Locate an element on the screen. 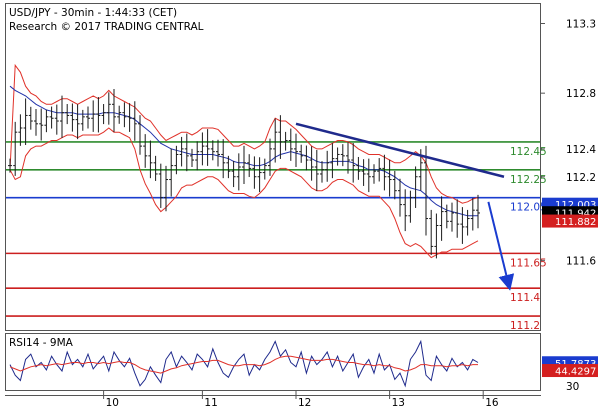 Image resolution: width=603 pixels, height=414 pixels. price-tag-label-1: 111.942 is located at coordinates (575, 214).